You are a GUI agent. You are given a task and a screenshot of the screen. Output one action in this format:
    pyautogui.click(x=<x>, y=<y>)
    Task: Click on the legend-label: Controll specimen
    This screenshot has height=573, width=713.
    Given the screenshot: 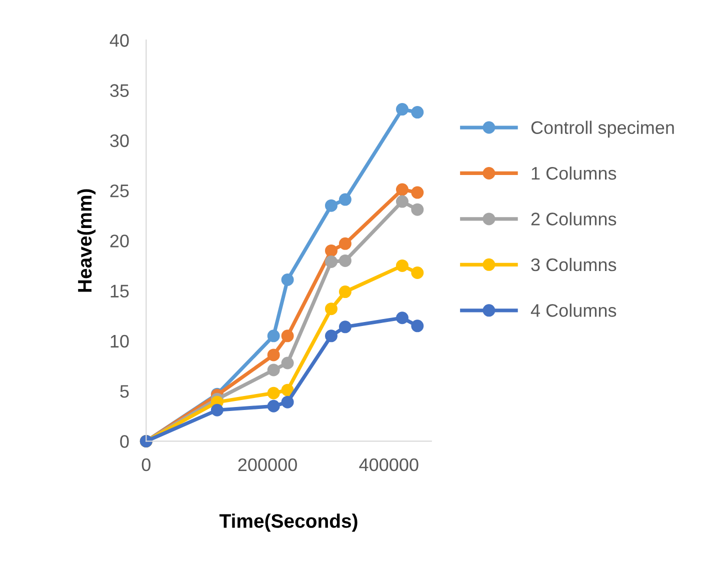 What is the action you would take?
    pyautogui.click(x=602, y=129)
    